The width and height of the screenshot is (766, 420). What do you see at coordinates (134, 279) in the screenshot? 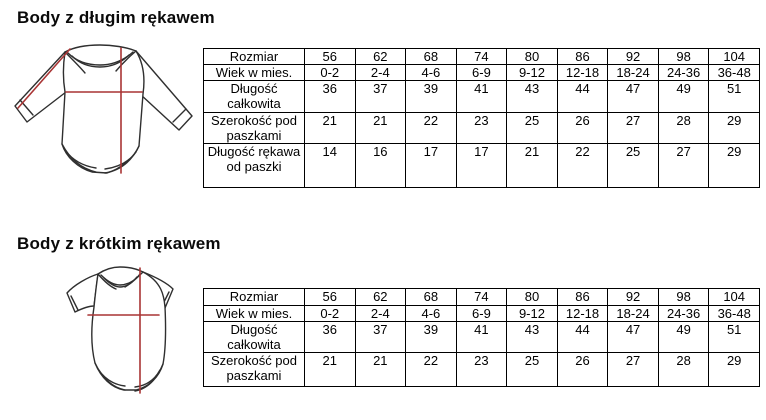
I see `right-shoulder-flap` at bounding box center [134, 279].